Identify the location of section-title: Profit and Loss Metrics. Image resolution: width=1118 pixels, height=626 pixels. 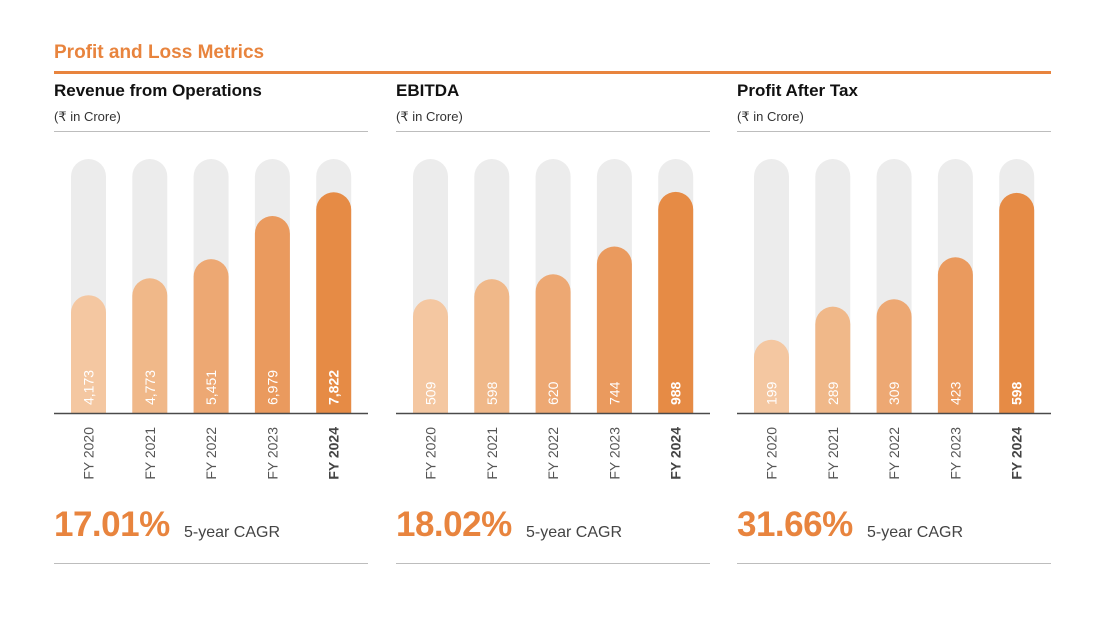
(159, 52).